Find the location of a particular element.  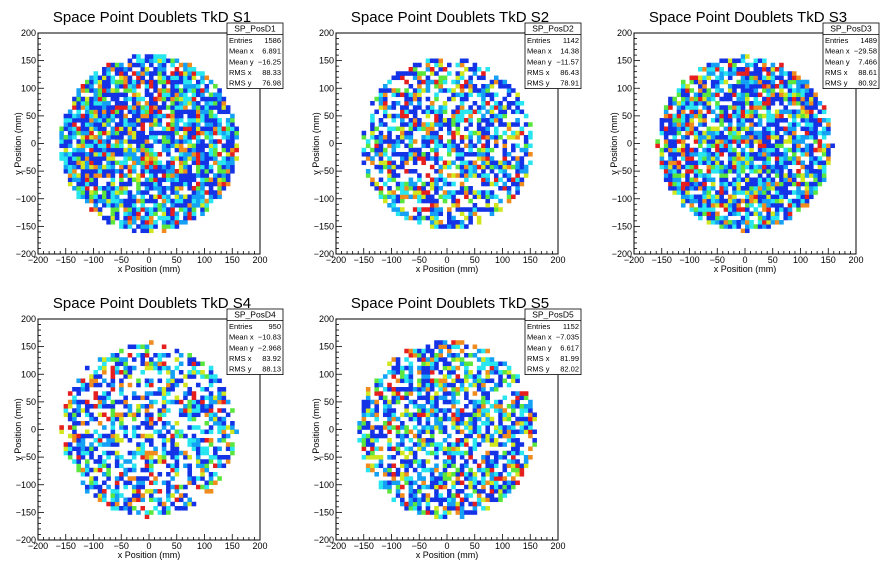

x-tick-label: 0 is located at coordinates (148, 546).